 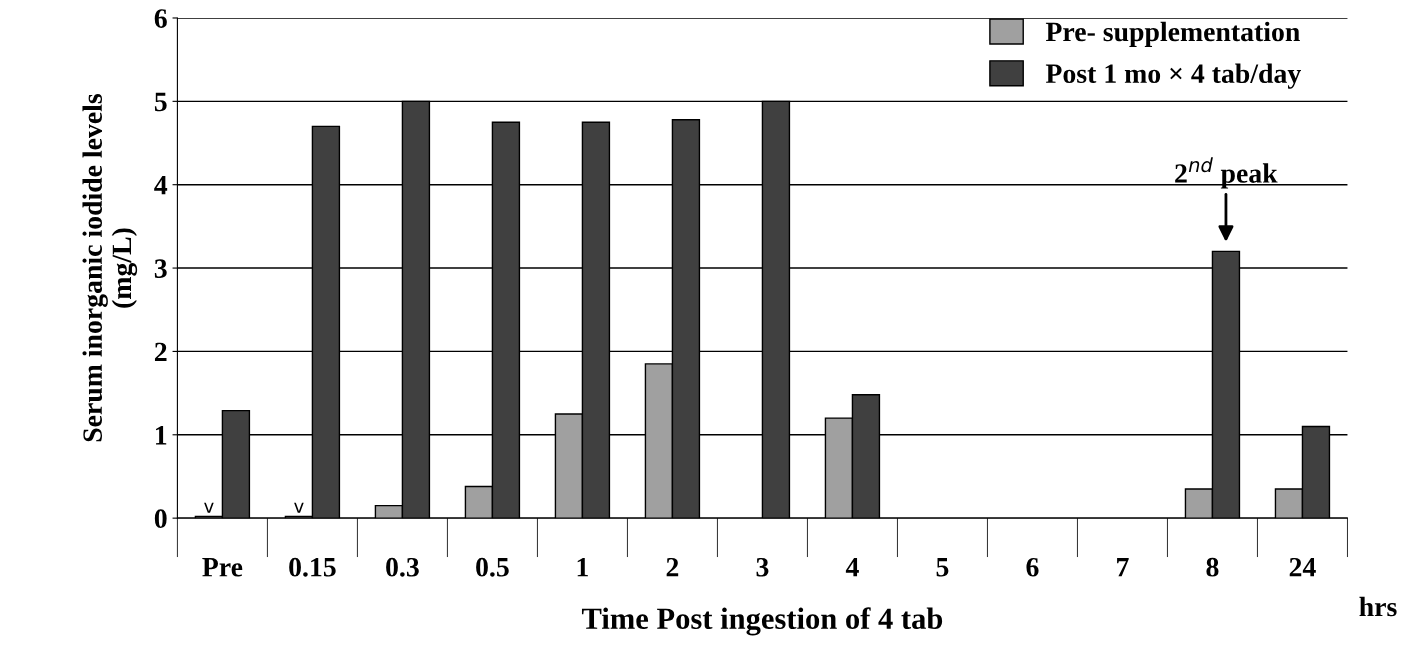 What do you see at coordinates (312, 567) in the screenshot?
I see `x-tick-label: 0.15` at bounding box center [312, 567].